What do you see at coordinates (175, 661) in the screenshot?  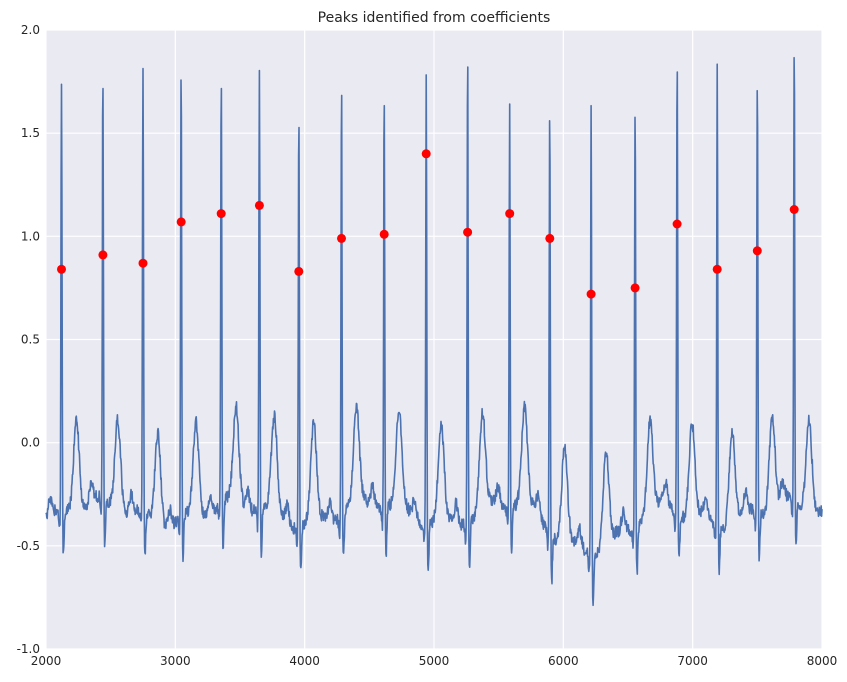 I see `x-tick-label: 3000` at bounding box center [175, 661].